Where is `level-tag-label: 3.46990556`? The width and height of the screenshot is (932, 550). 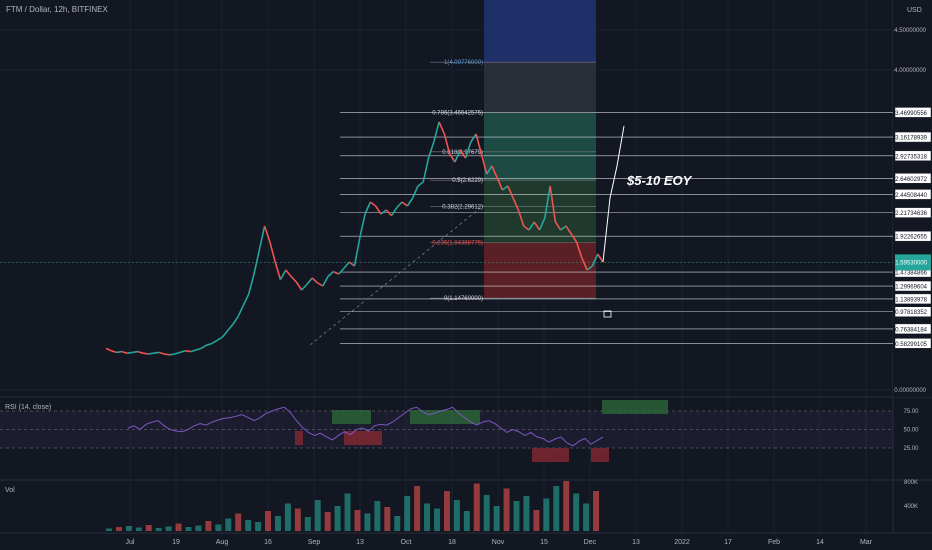 level-tag-label: 3.46990556 is located at coordinates (911, 114).